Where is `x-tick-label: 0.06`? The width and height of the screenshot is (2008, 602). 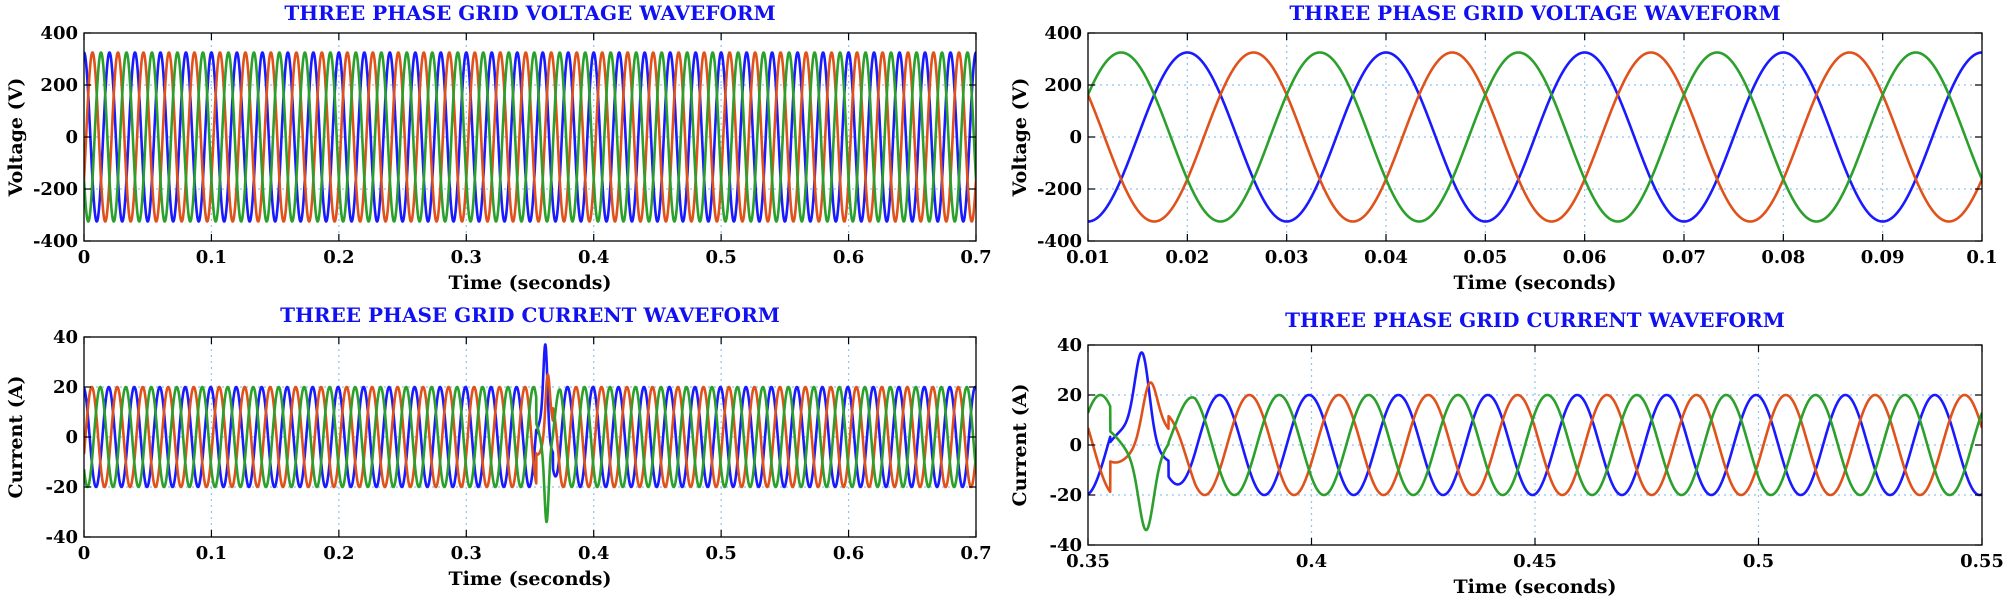 x-tick-label: 0.06 is located at coordinates (1585, 257).